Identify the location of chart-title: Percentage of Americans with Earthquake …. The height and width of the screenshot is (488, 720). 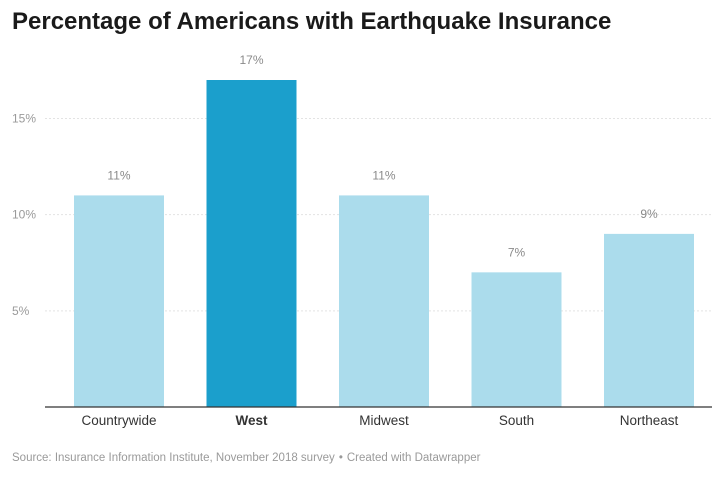
(312, 21).